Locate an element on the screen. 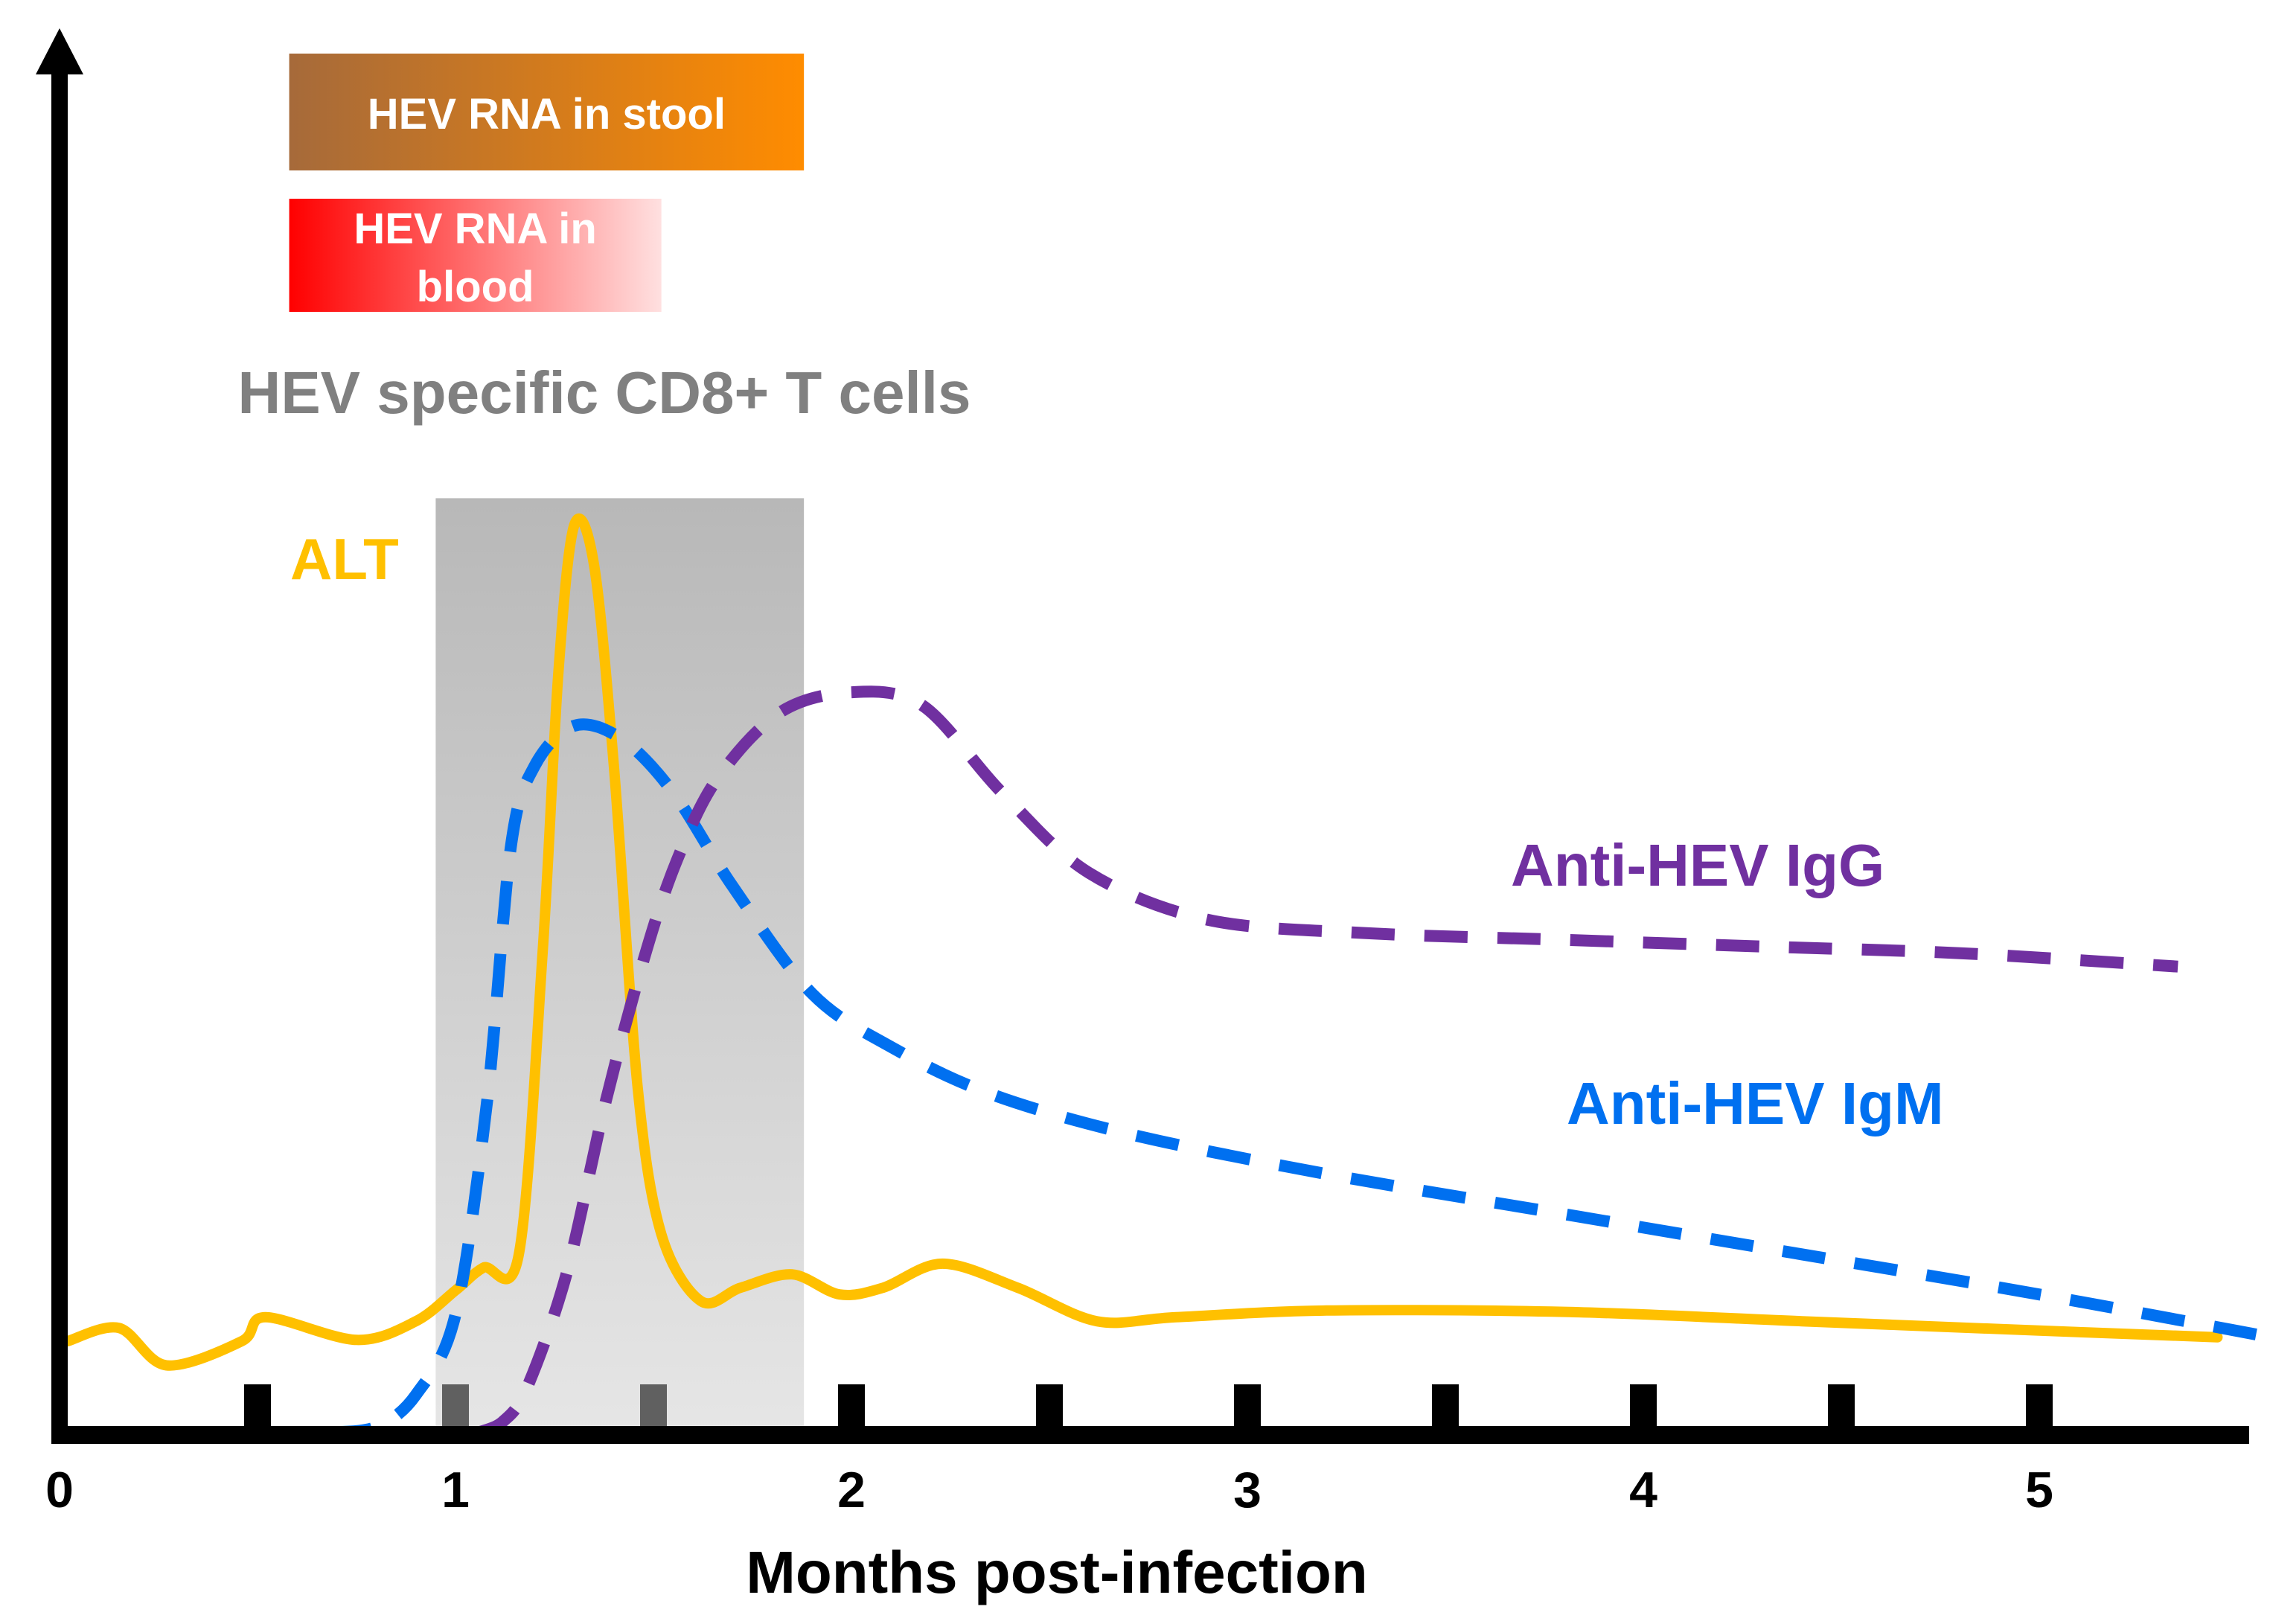 This screenshot has width=2270, height=1624. blood-rna-label-line-1: HEV RNA in is located at coordinates (475, 229).